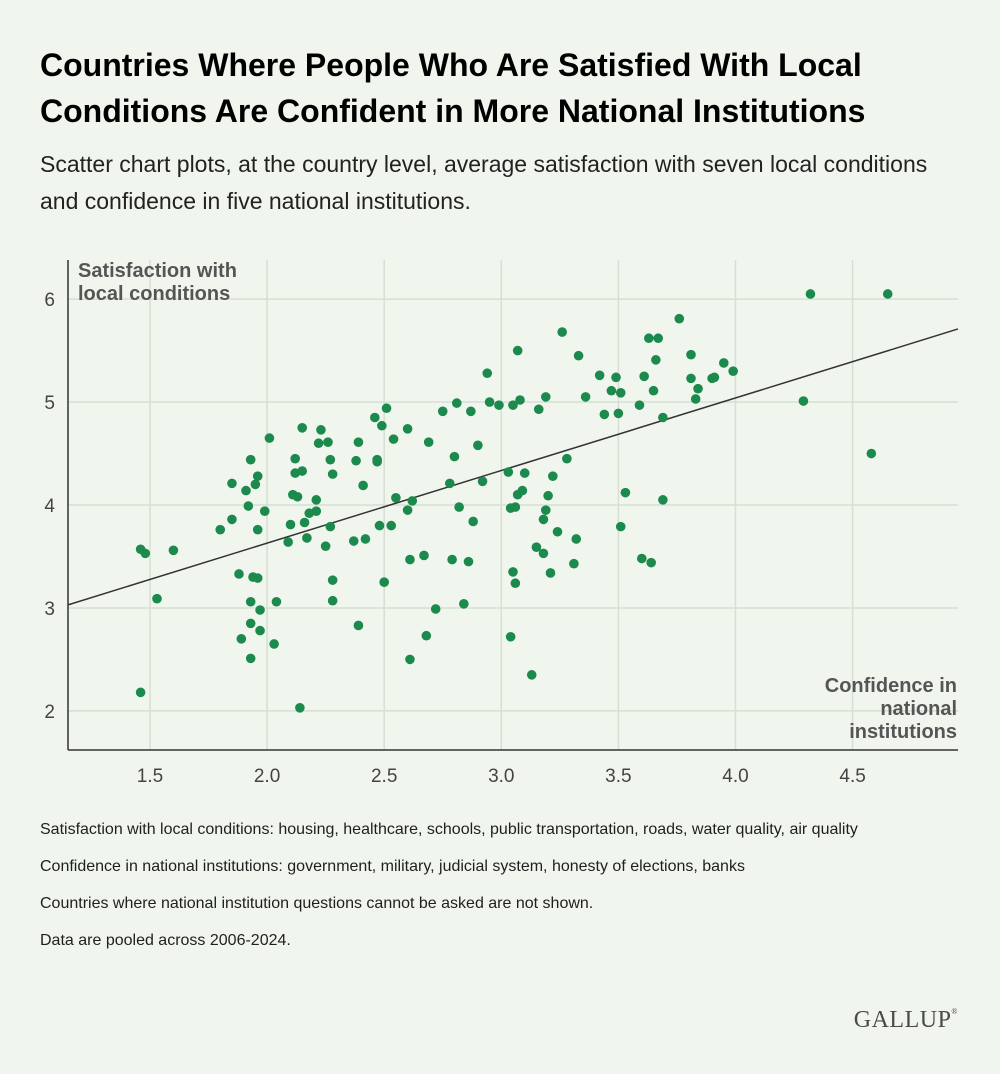 The width and height of the screenshot is (1000, 1074). I want to click on gallup-logo: GALLUP®, so click(905, 1020).